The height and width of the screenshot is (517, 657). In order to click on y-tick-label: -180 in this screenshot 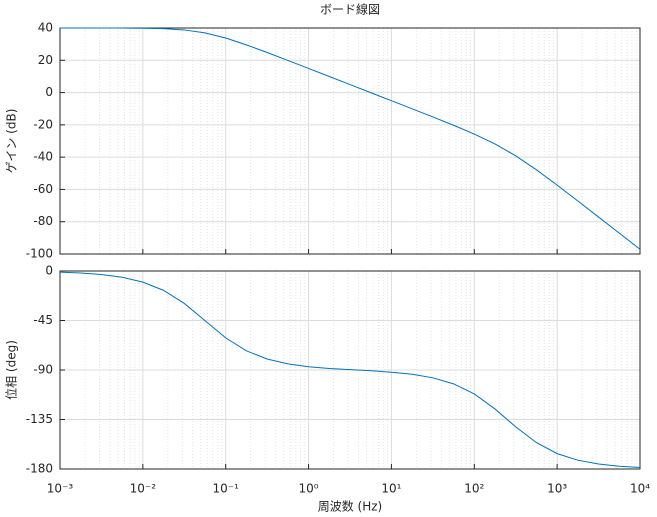, I will do `click(39, 469)`.